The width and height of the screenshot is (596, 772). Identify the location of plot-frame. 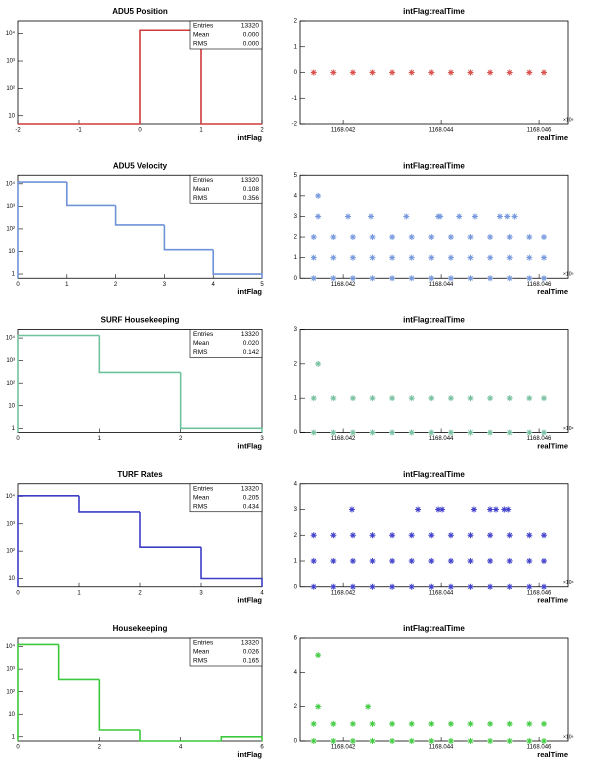
(434, 226).